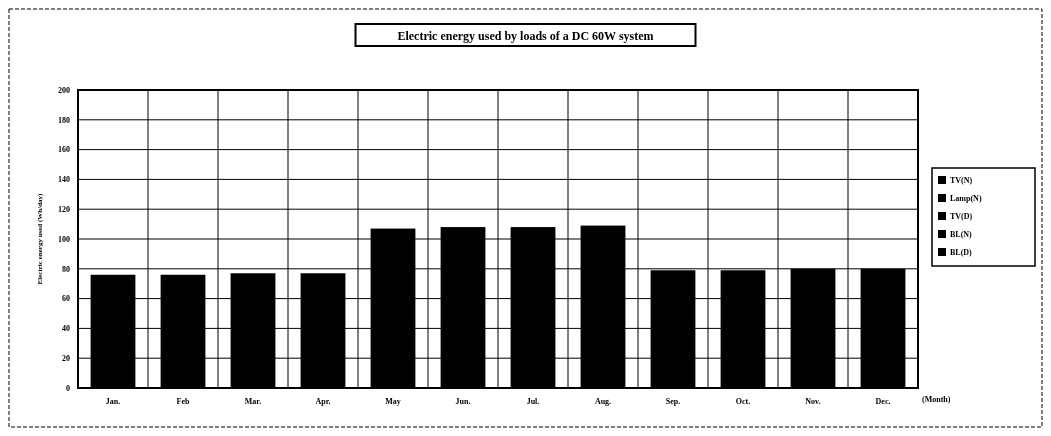 Image resolution: width=1051 pixels, height=436 pixels. Describe the element at coordinates (966, 198) in the screenshot. I see `text: Lamp(N)` at that location.